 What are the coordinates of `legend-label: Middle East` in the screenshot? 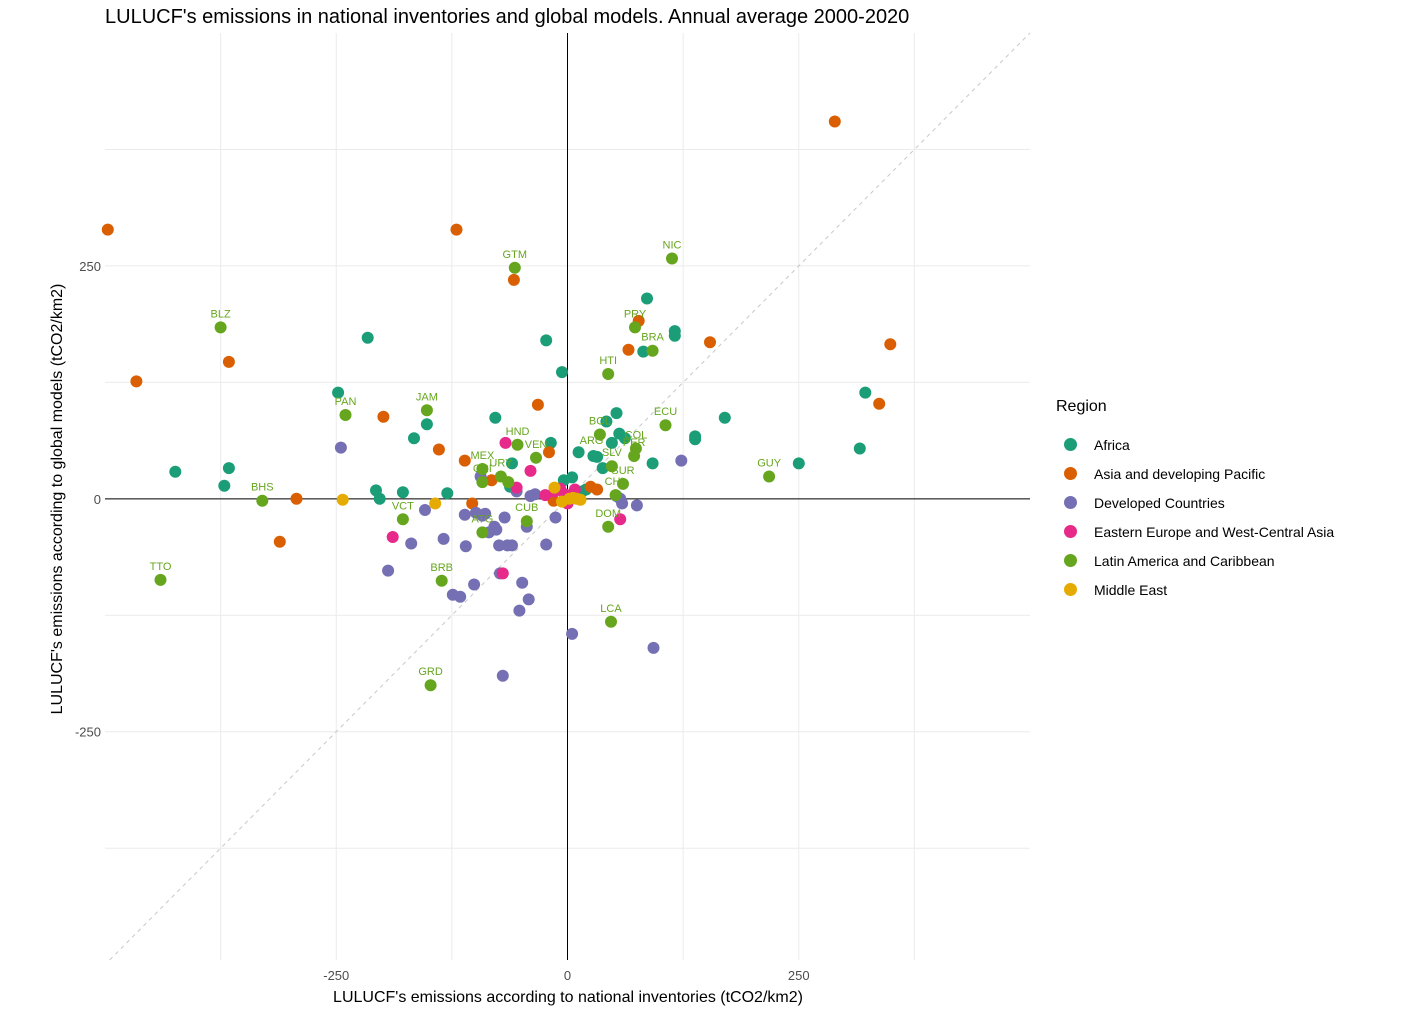 It's located at (1131, 589).